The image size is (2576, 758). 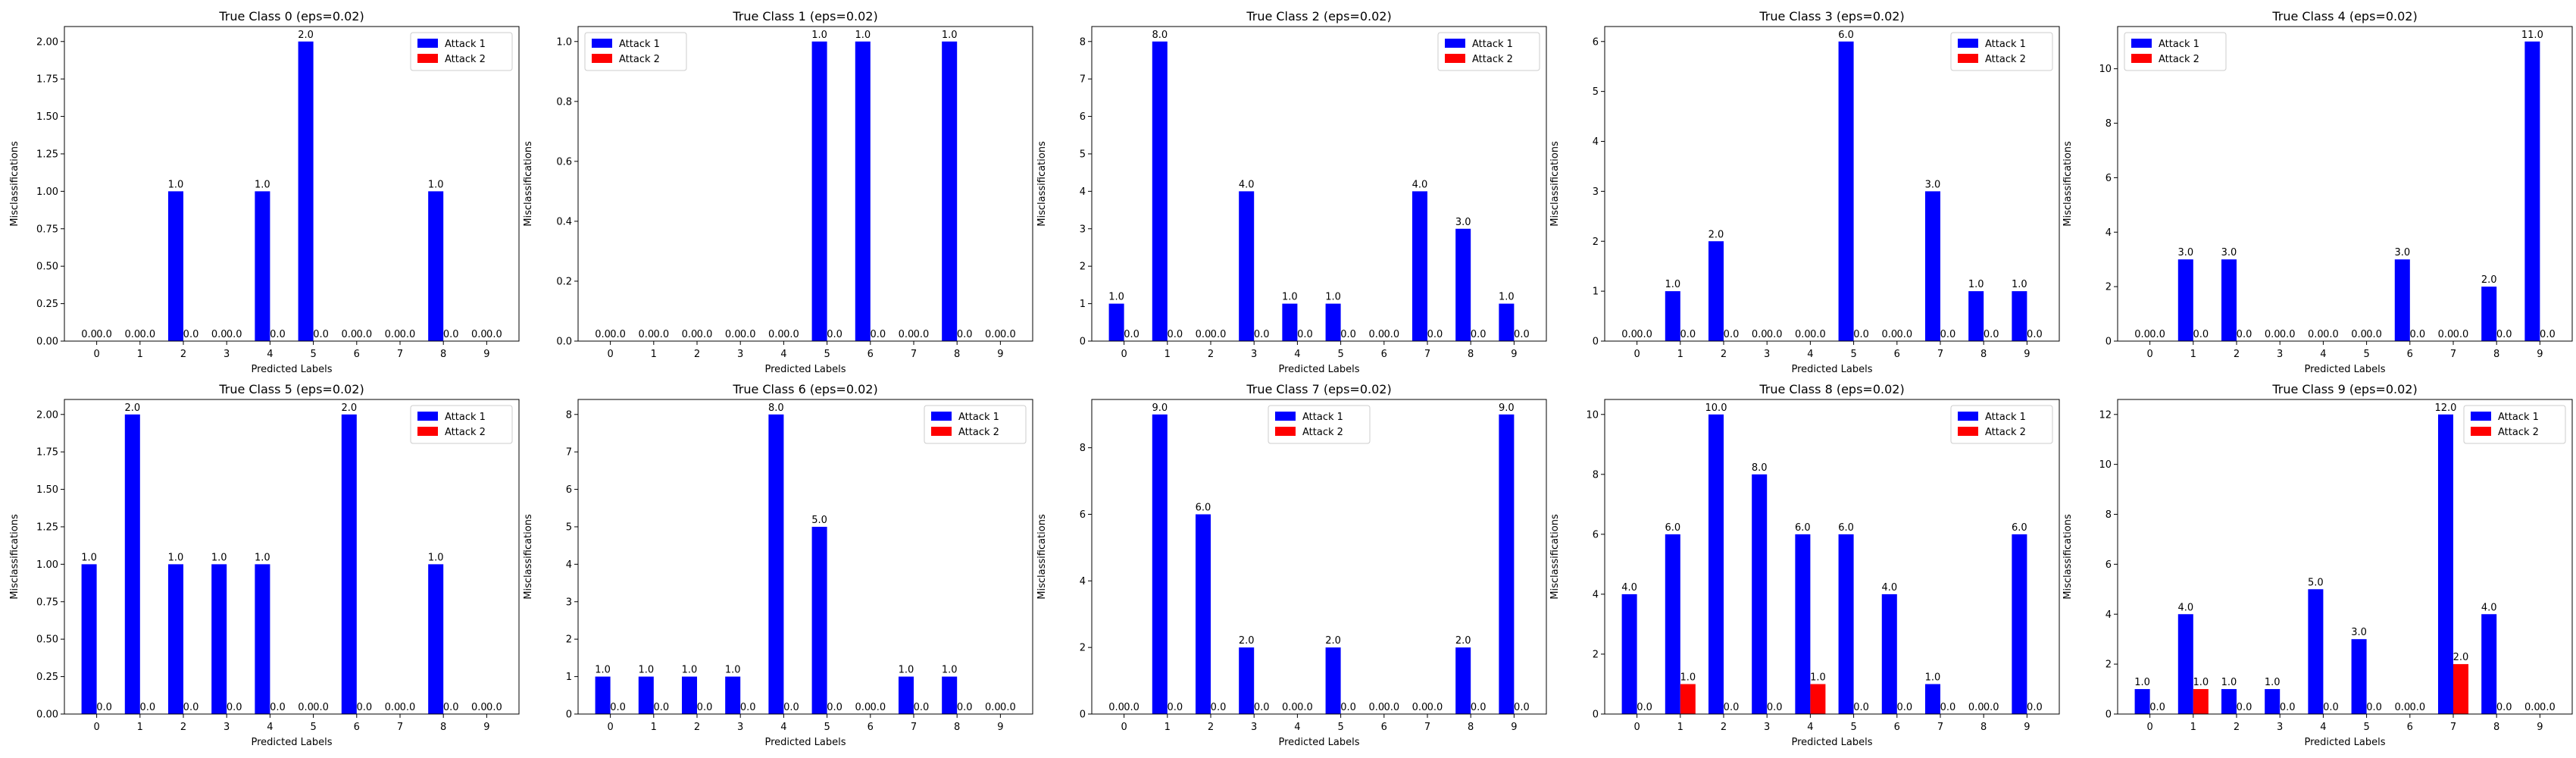 I want to click on y-tick-label: 6, so click(x=1083, y=117).